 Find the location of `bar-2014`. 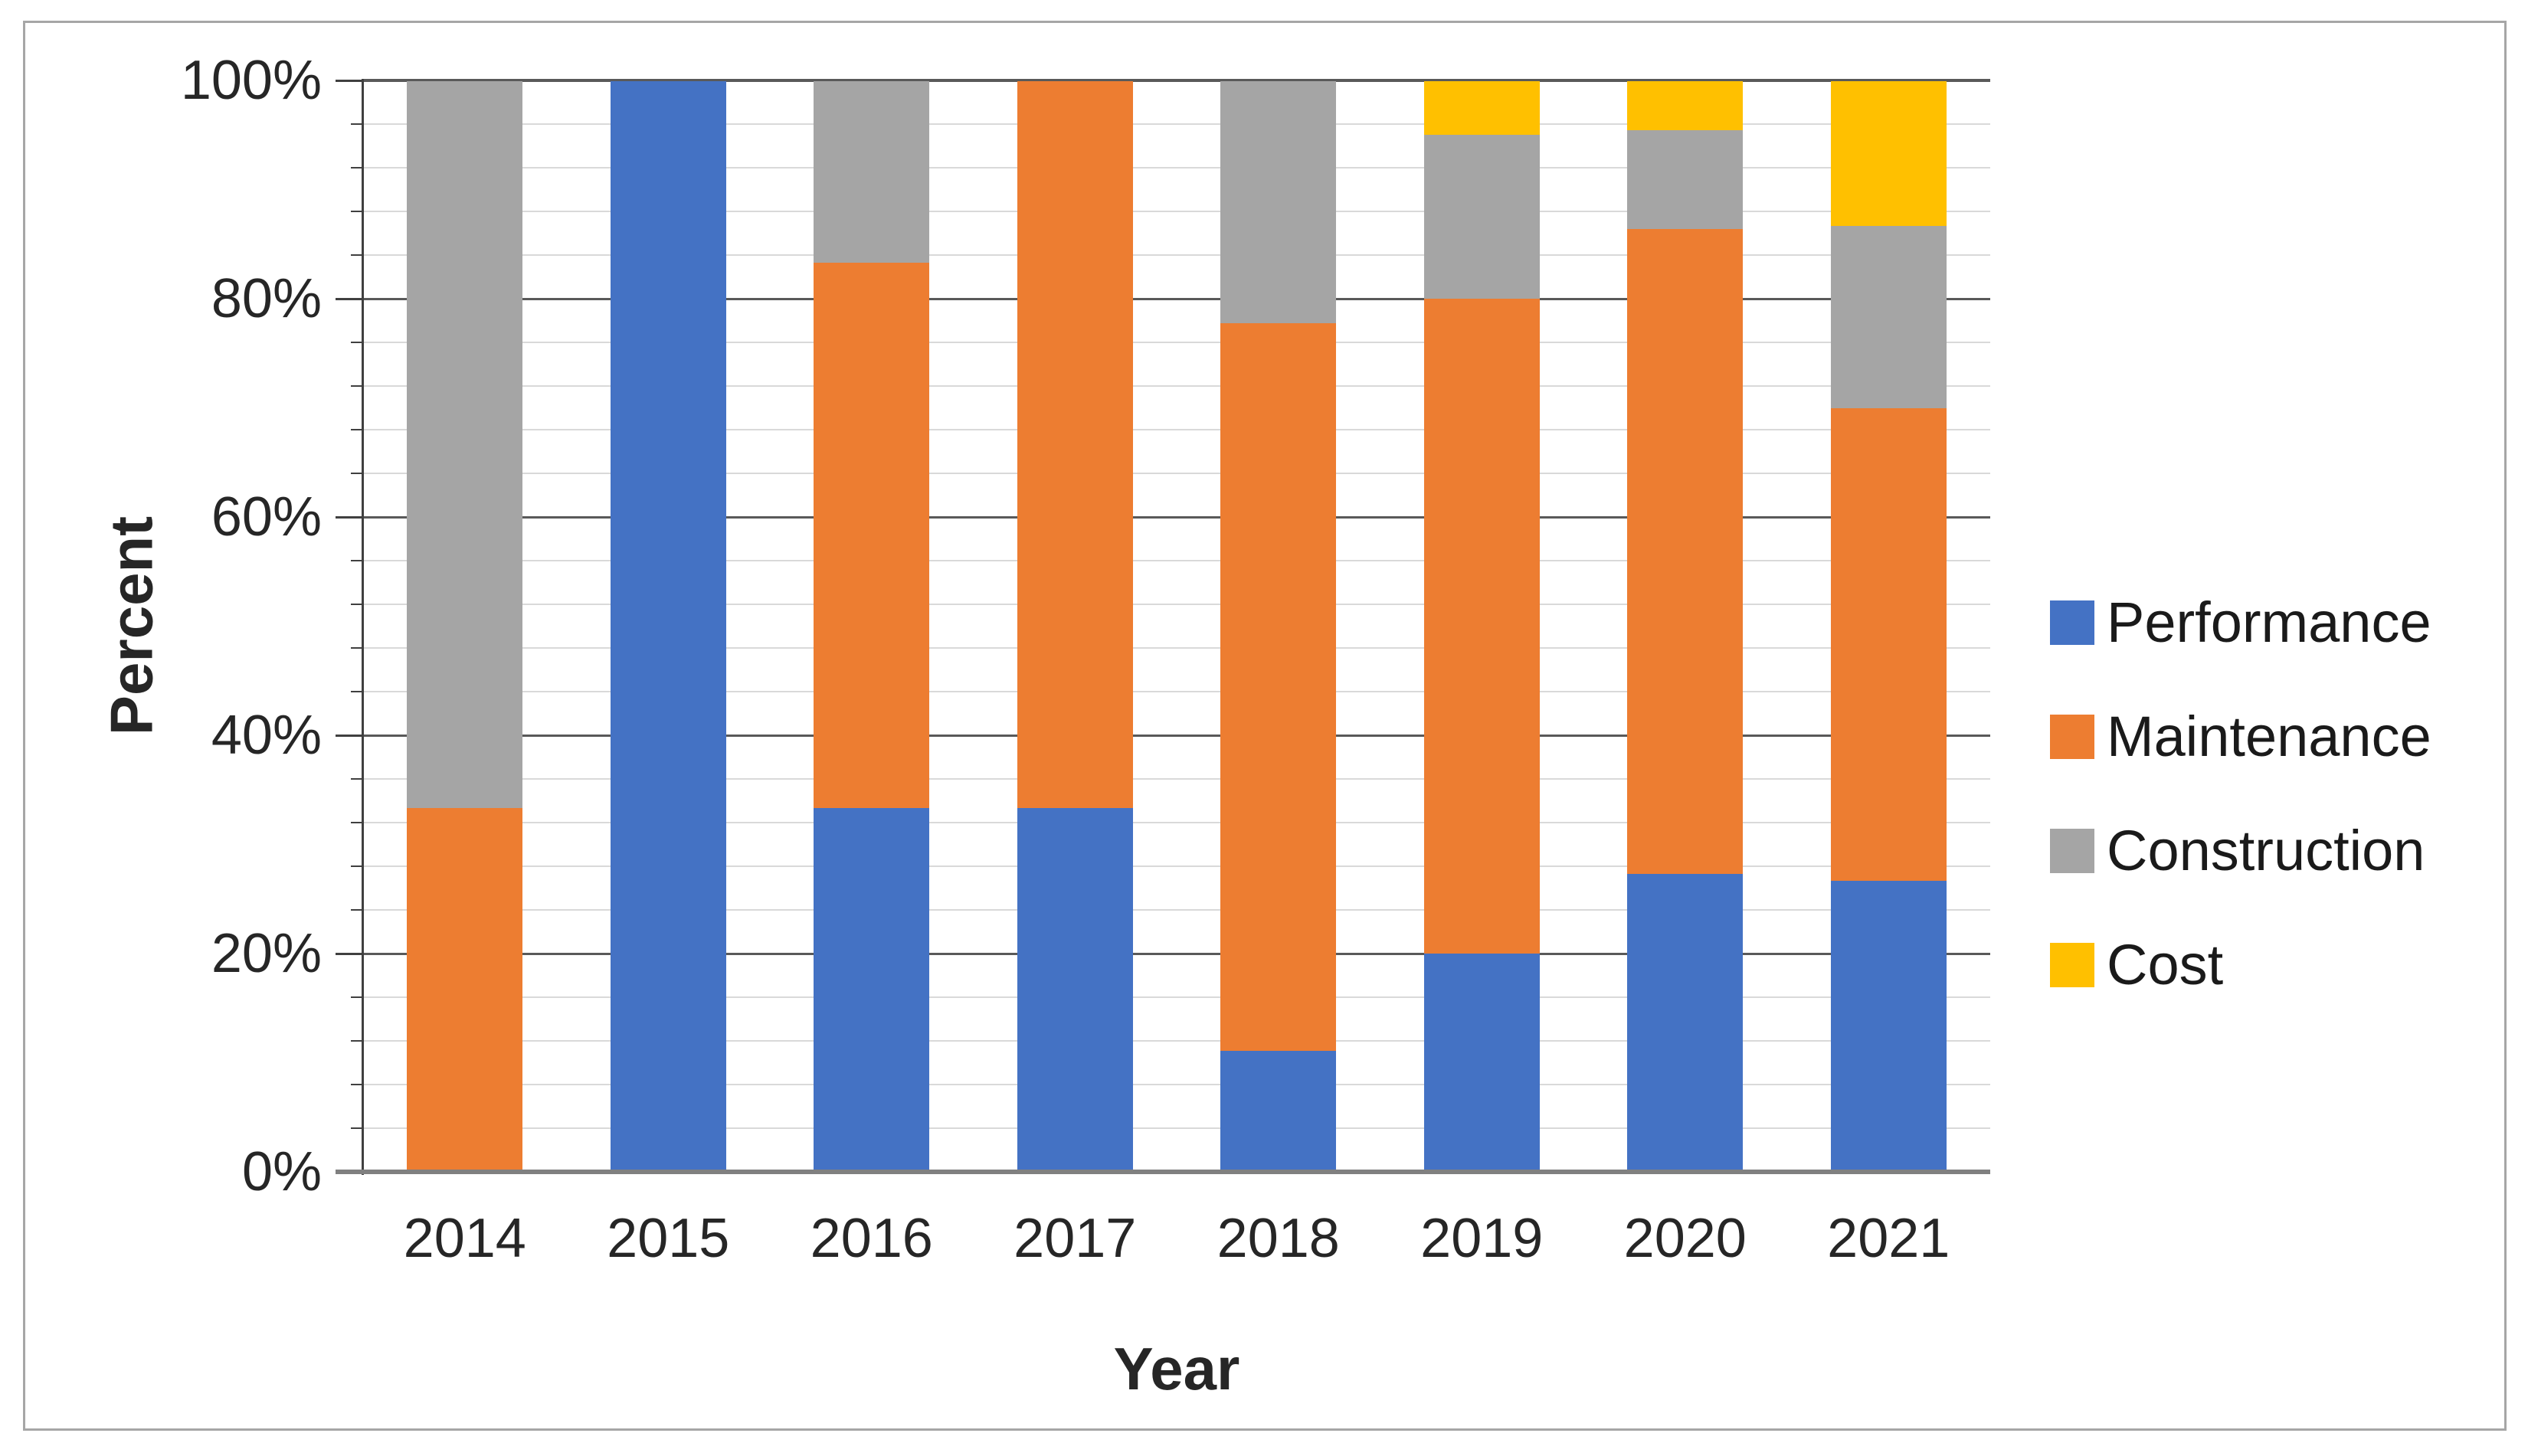

bar-2014 is located at coordinates (465, 626).